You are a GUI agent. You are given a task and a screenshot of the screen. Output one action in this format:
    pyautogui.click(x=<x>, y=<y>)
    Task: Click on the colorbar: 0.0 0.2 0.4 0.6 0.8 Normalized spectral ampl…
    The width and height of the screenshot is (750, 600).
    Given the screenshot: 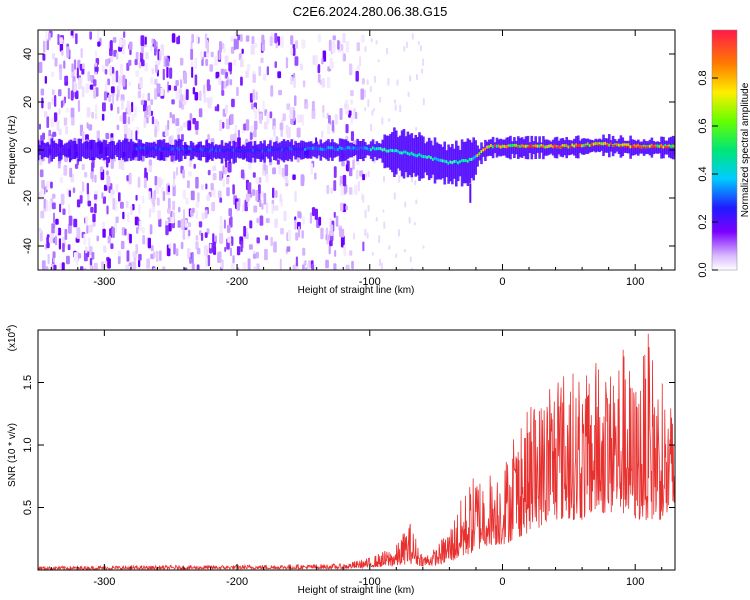 What is the action you would take?
    pyautogui.click(x=723, y=153)
    